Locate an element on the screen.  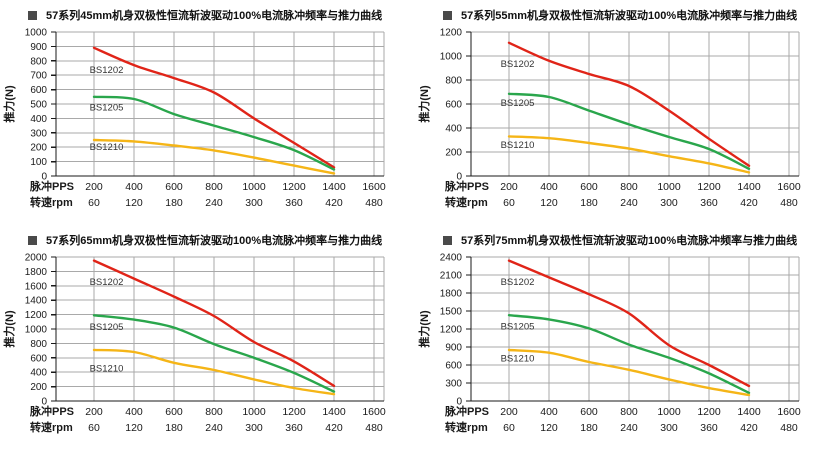
chart-title-text: 57系列75mm机身双极性恒流斩波驱动100%电流脉冲频率与推力曲线 is located at coordinates (629, 241).